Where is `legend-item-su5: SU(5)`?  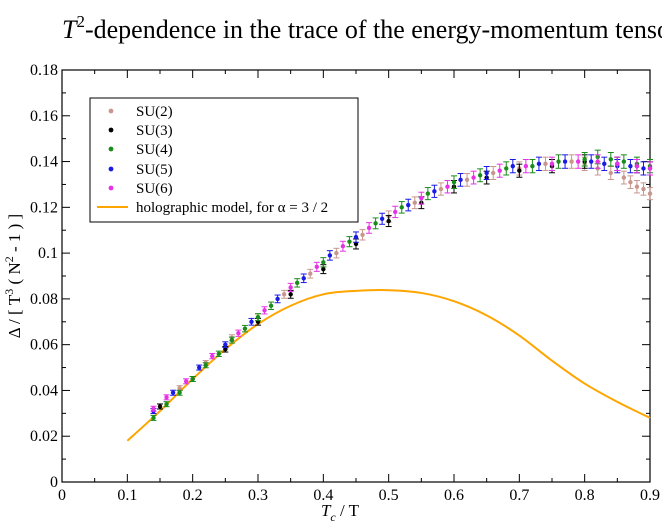 legend-item-su5: SU(5) is located at coordinates (140, 170).